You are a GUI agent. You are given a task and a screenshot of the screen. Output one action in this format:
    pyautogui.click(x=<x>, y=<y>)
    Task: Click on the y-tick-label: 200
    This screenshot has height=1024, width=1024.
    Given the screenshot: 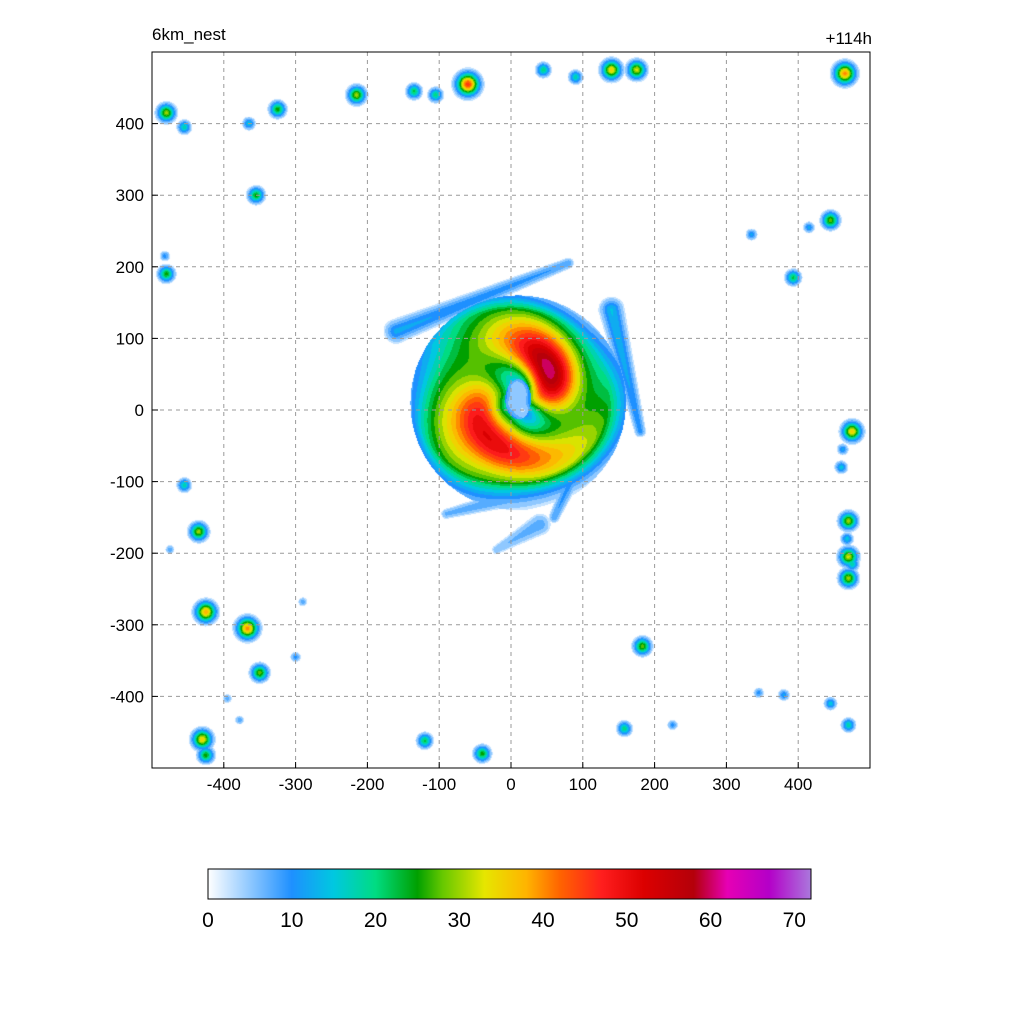 What is the action you would take?
    pyautogui.click(x=130, y=267)
    